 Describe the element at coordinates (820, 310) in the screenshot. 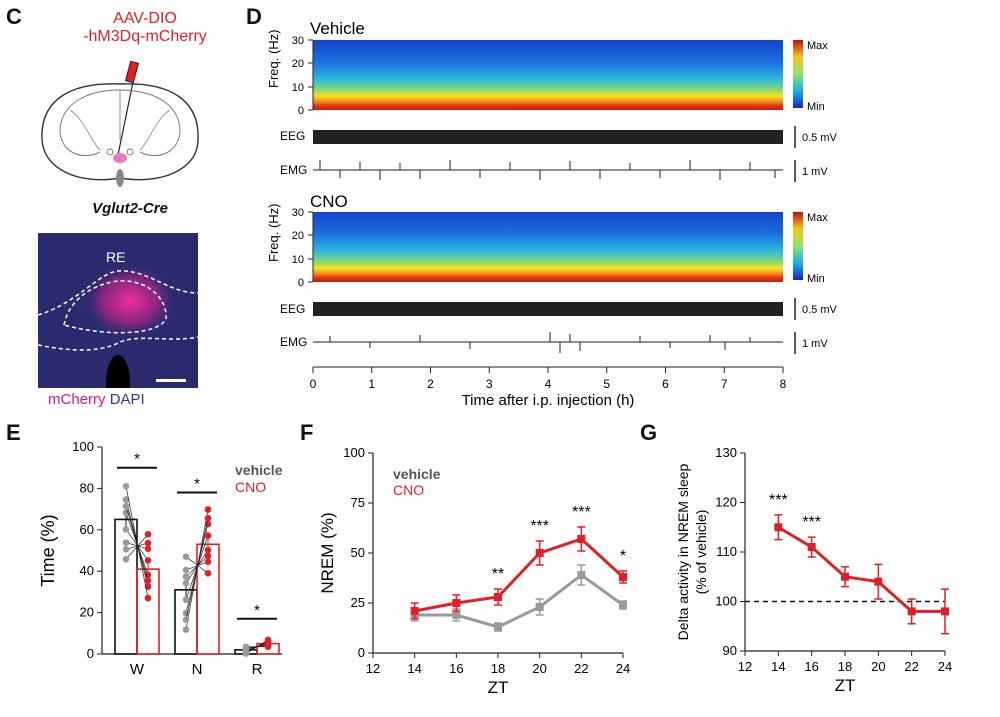

I see `eeg-scale-cno: 0.5 mV` at that location.